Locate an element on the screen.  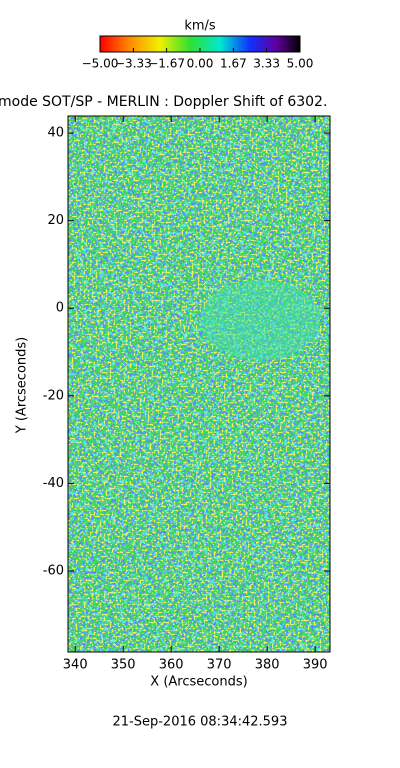
colorbar-label: km/s is located at coordinates (200, 26).